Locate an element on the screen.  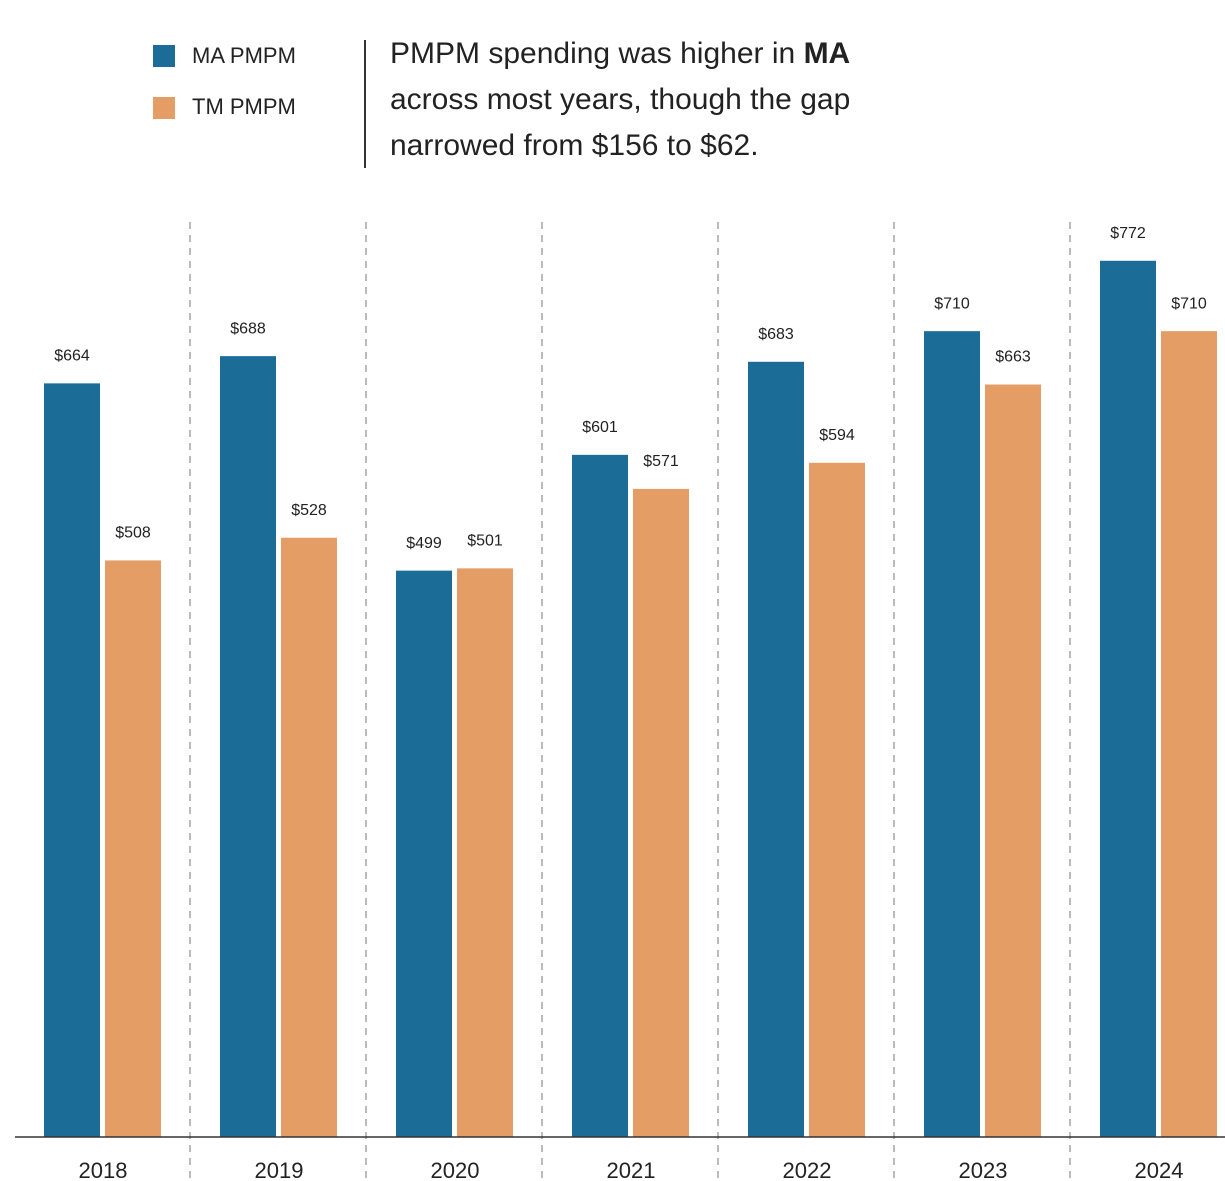
legend-label: TM PMPM is located at coordinates (244, 106).